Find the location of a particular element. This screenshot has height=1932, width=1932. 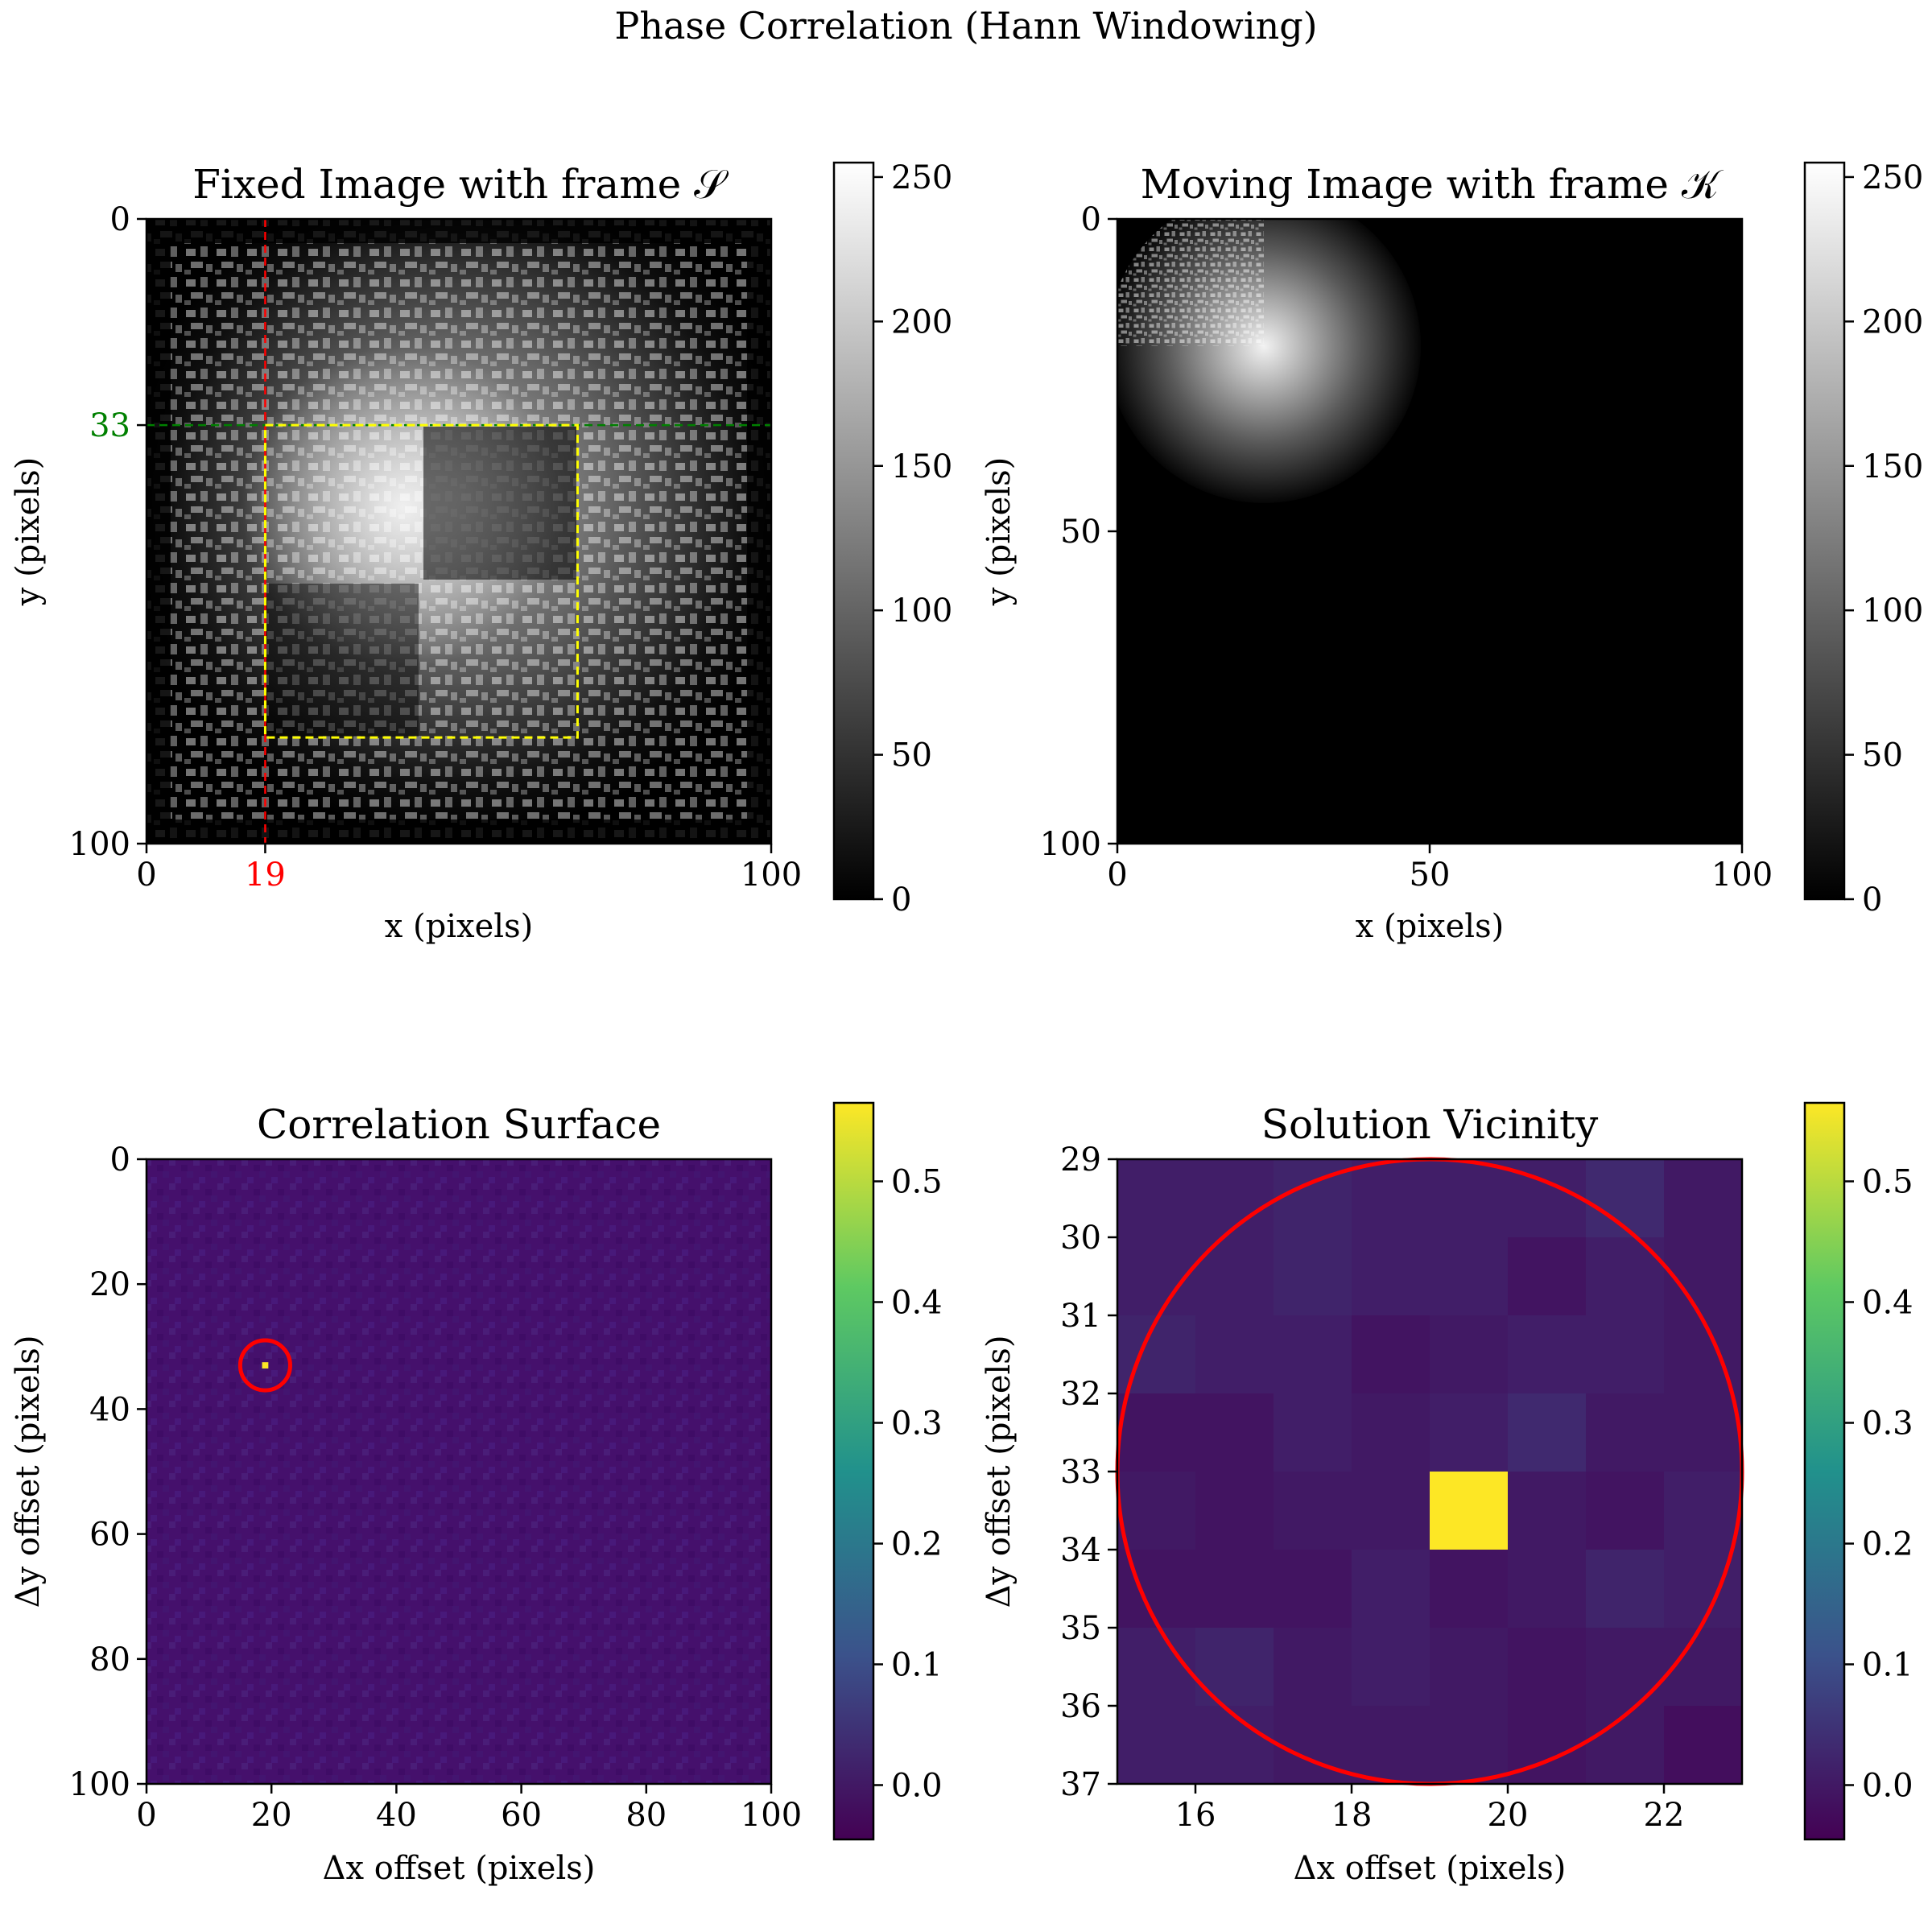

colorbar-tick-label: 0.1 is located at coordinates (1887, 1665).